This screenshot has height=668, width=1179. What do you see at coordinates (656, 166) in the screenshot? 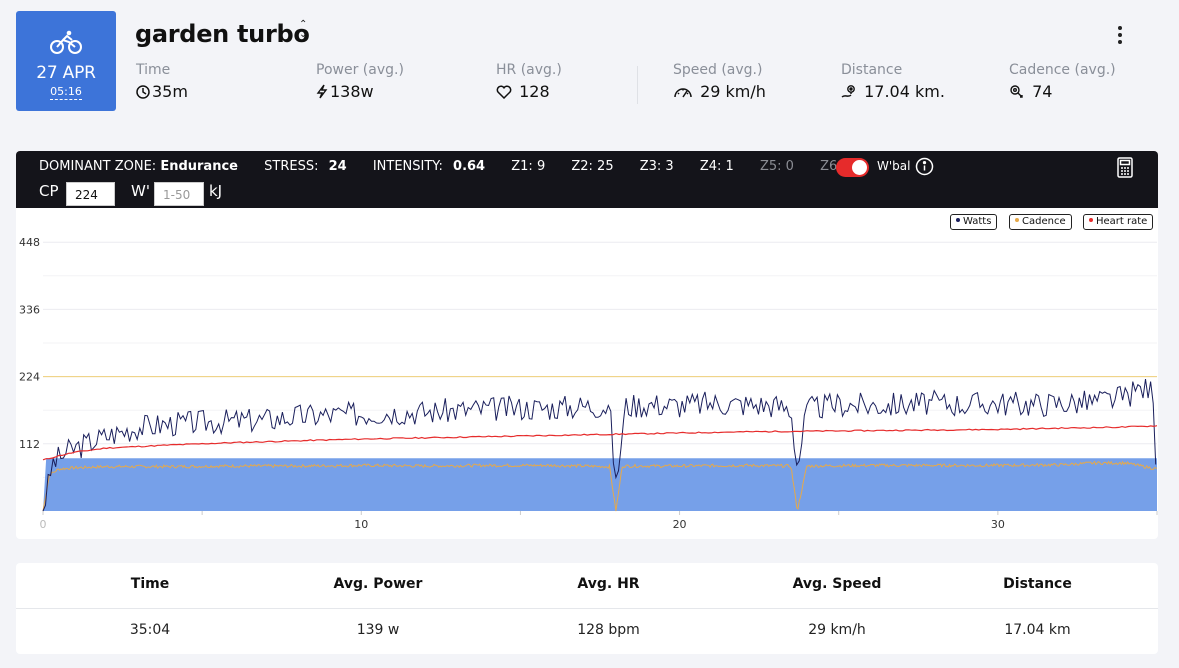
I see `zone-3: Z3: 3` at bounding box center [656, 166].